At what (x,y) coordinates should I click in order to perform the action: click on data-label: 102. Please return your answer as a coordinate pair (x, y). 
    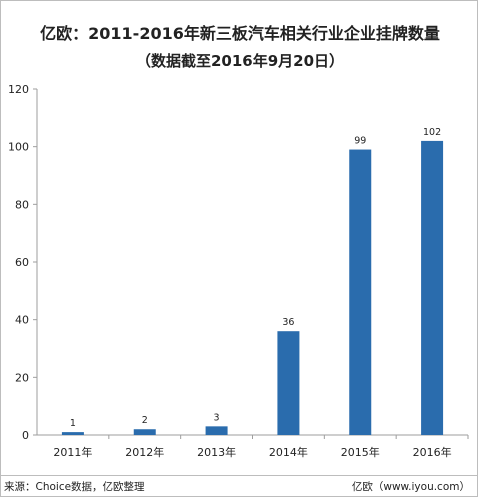
    Looking at the image, I should click on (432, 132).